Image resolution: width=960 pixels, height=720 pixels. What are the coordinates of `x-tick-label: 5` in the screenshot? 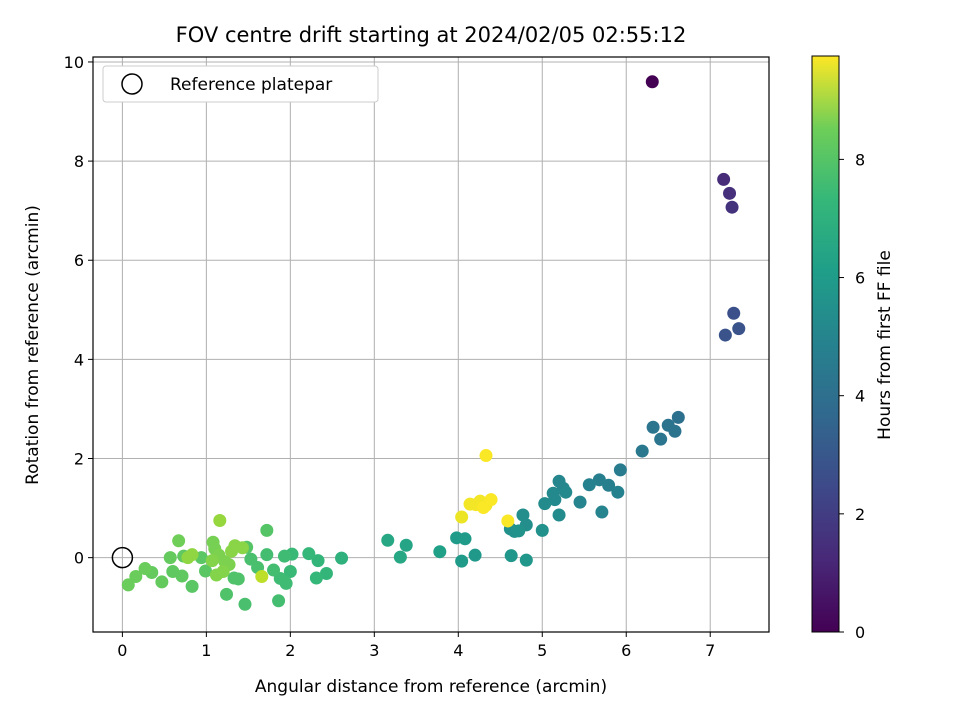 It's located at (542, 650).